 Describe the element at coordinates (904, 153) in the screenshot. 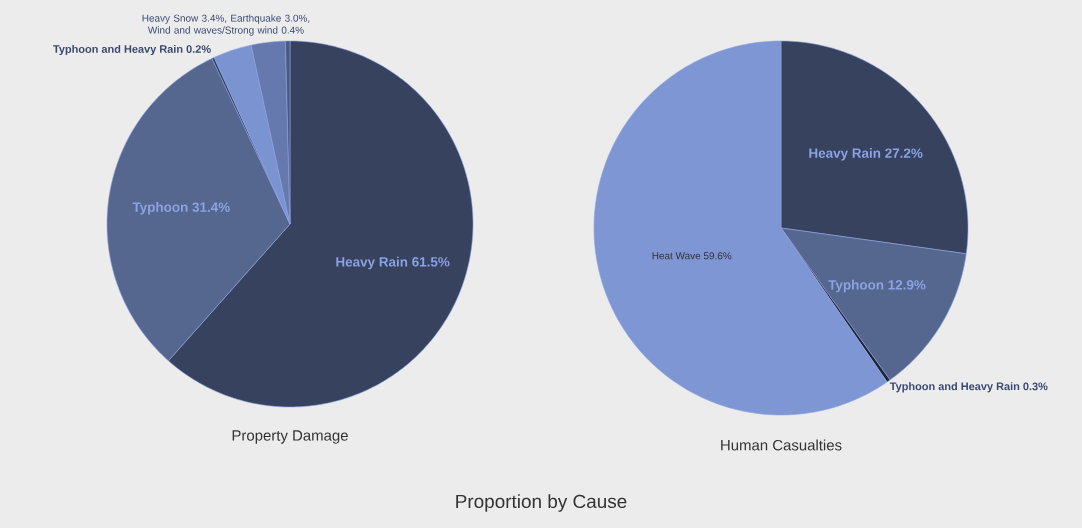

I see `data-label: 27.2%` at that location.